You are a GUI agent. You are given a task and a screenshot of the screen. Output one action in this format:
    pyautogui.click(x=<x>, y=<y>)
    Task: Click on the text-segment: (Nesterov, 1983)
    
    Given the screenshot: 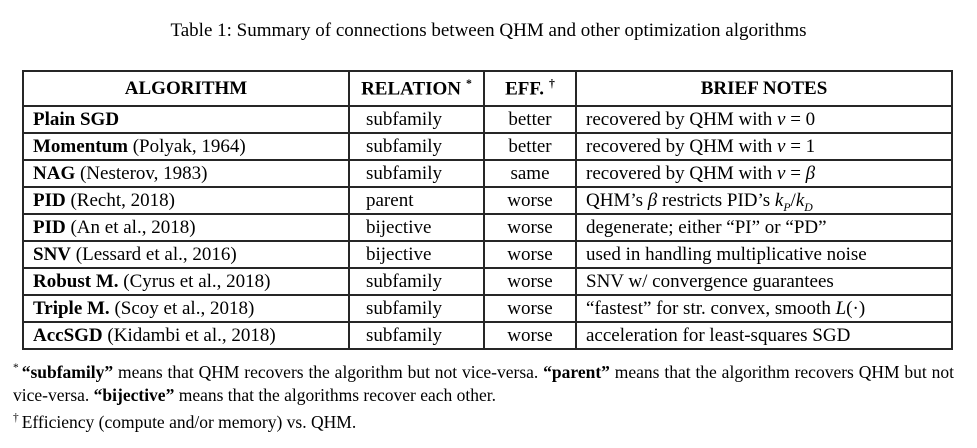 What is the action you would take?
    pyautogui.click(x=141, y=173)
    